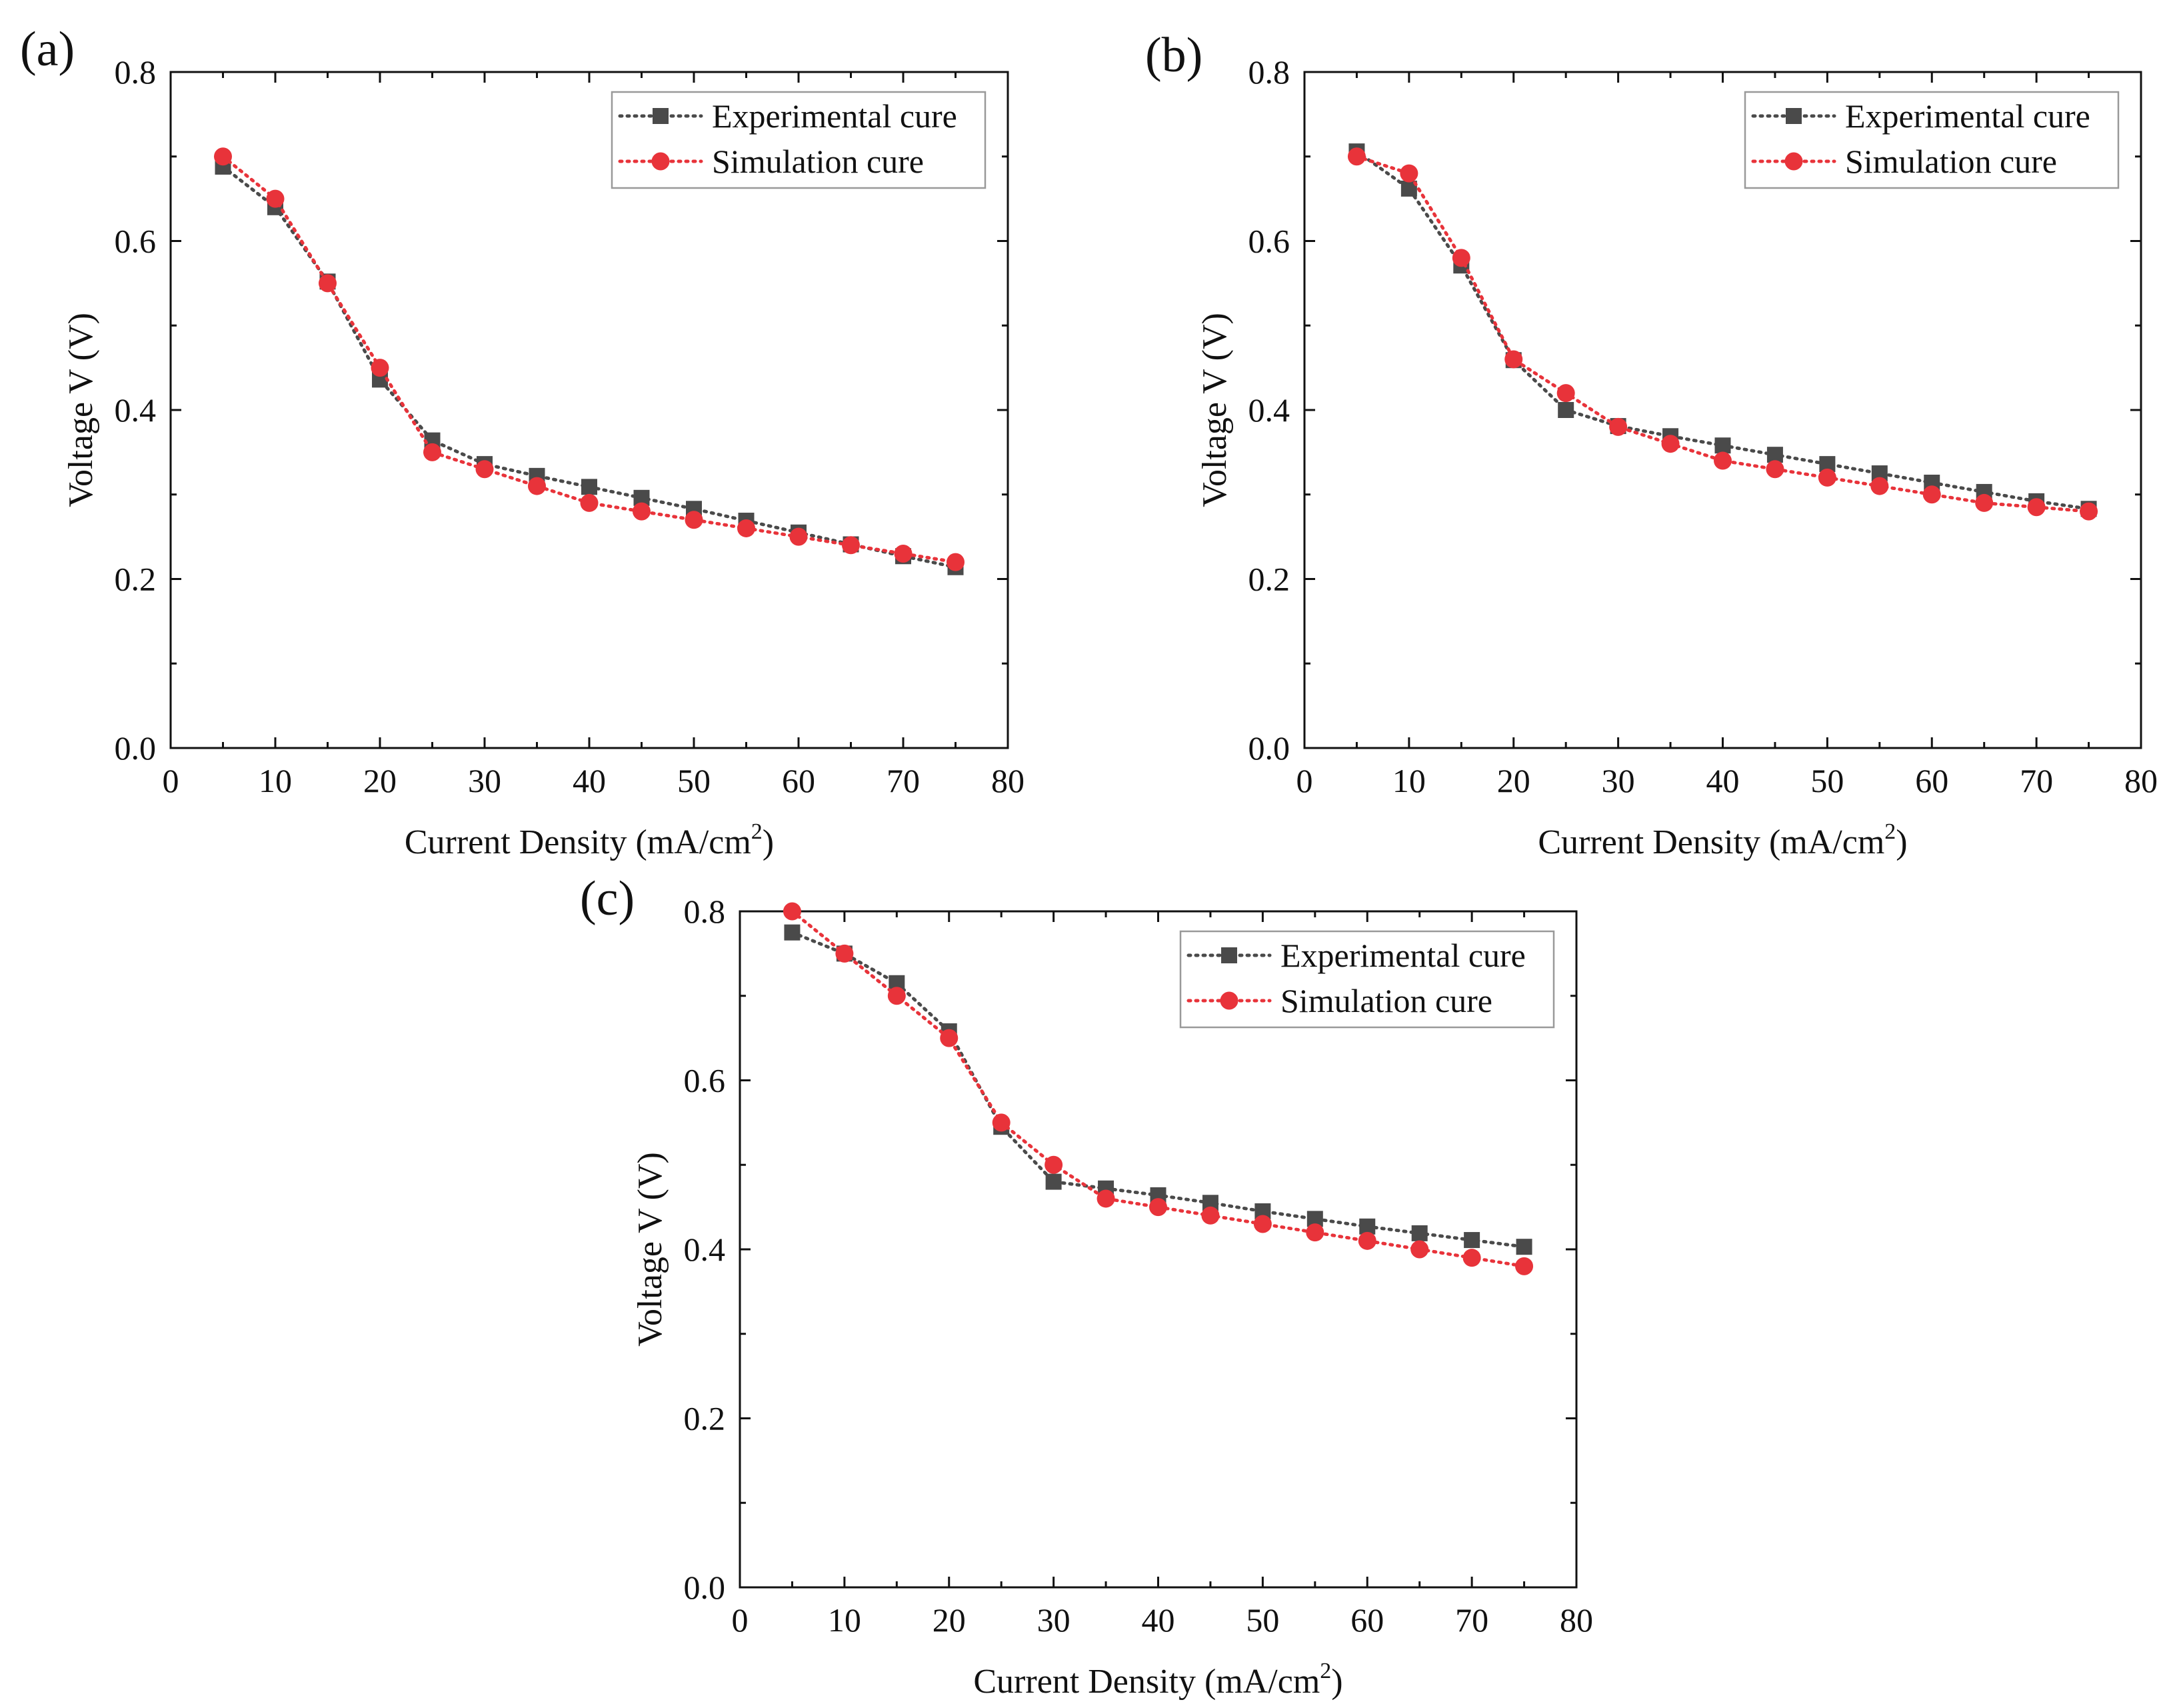  Describe the element at coordinates (81, 410) in the screenshot. I see `y-axis-title: Voltage V (V)` at that location.